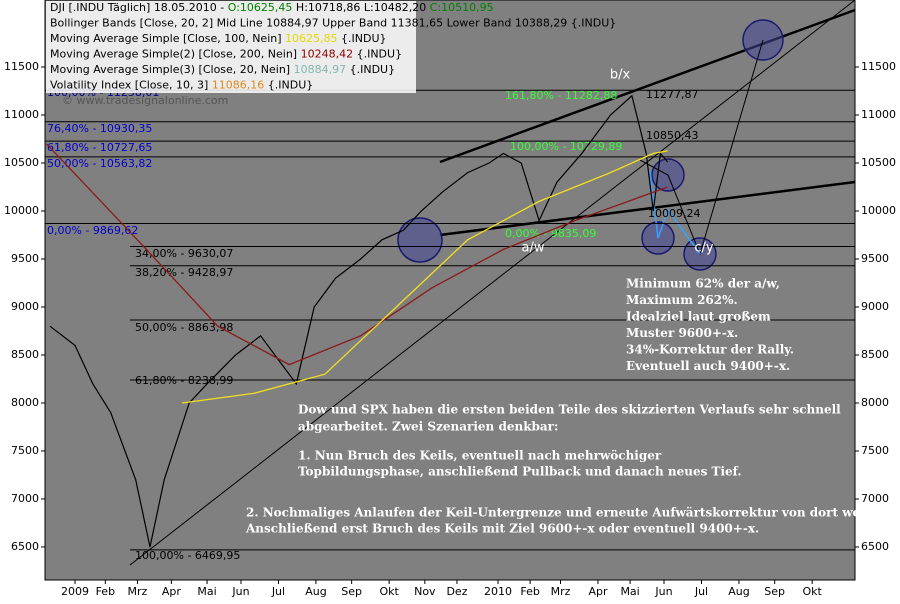 The image size is (900, 604). What do you see at coordinates (698, 317) in the screenshot?
I see `box-note: Idealziel laut großem` at bounding box center [698, 317].